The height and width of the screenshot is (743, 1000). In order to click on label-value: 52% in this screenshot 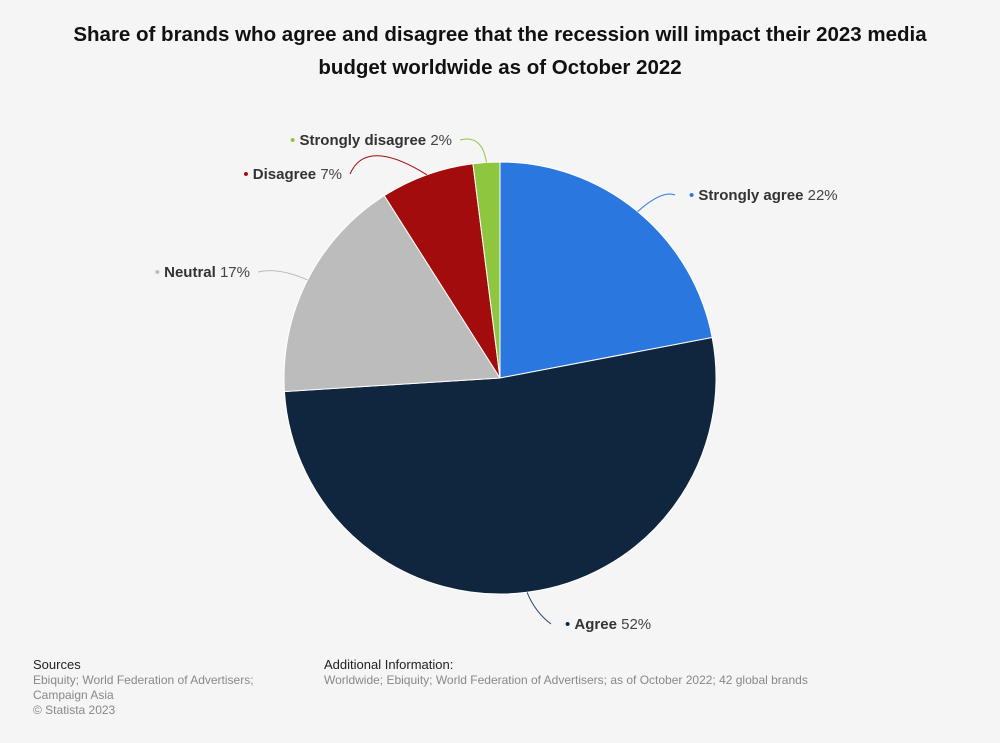, I will do `click(636, 624)`.